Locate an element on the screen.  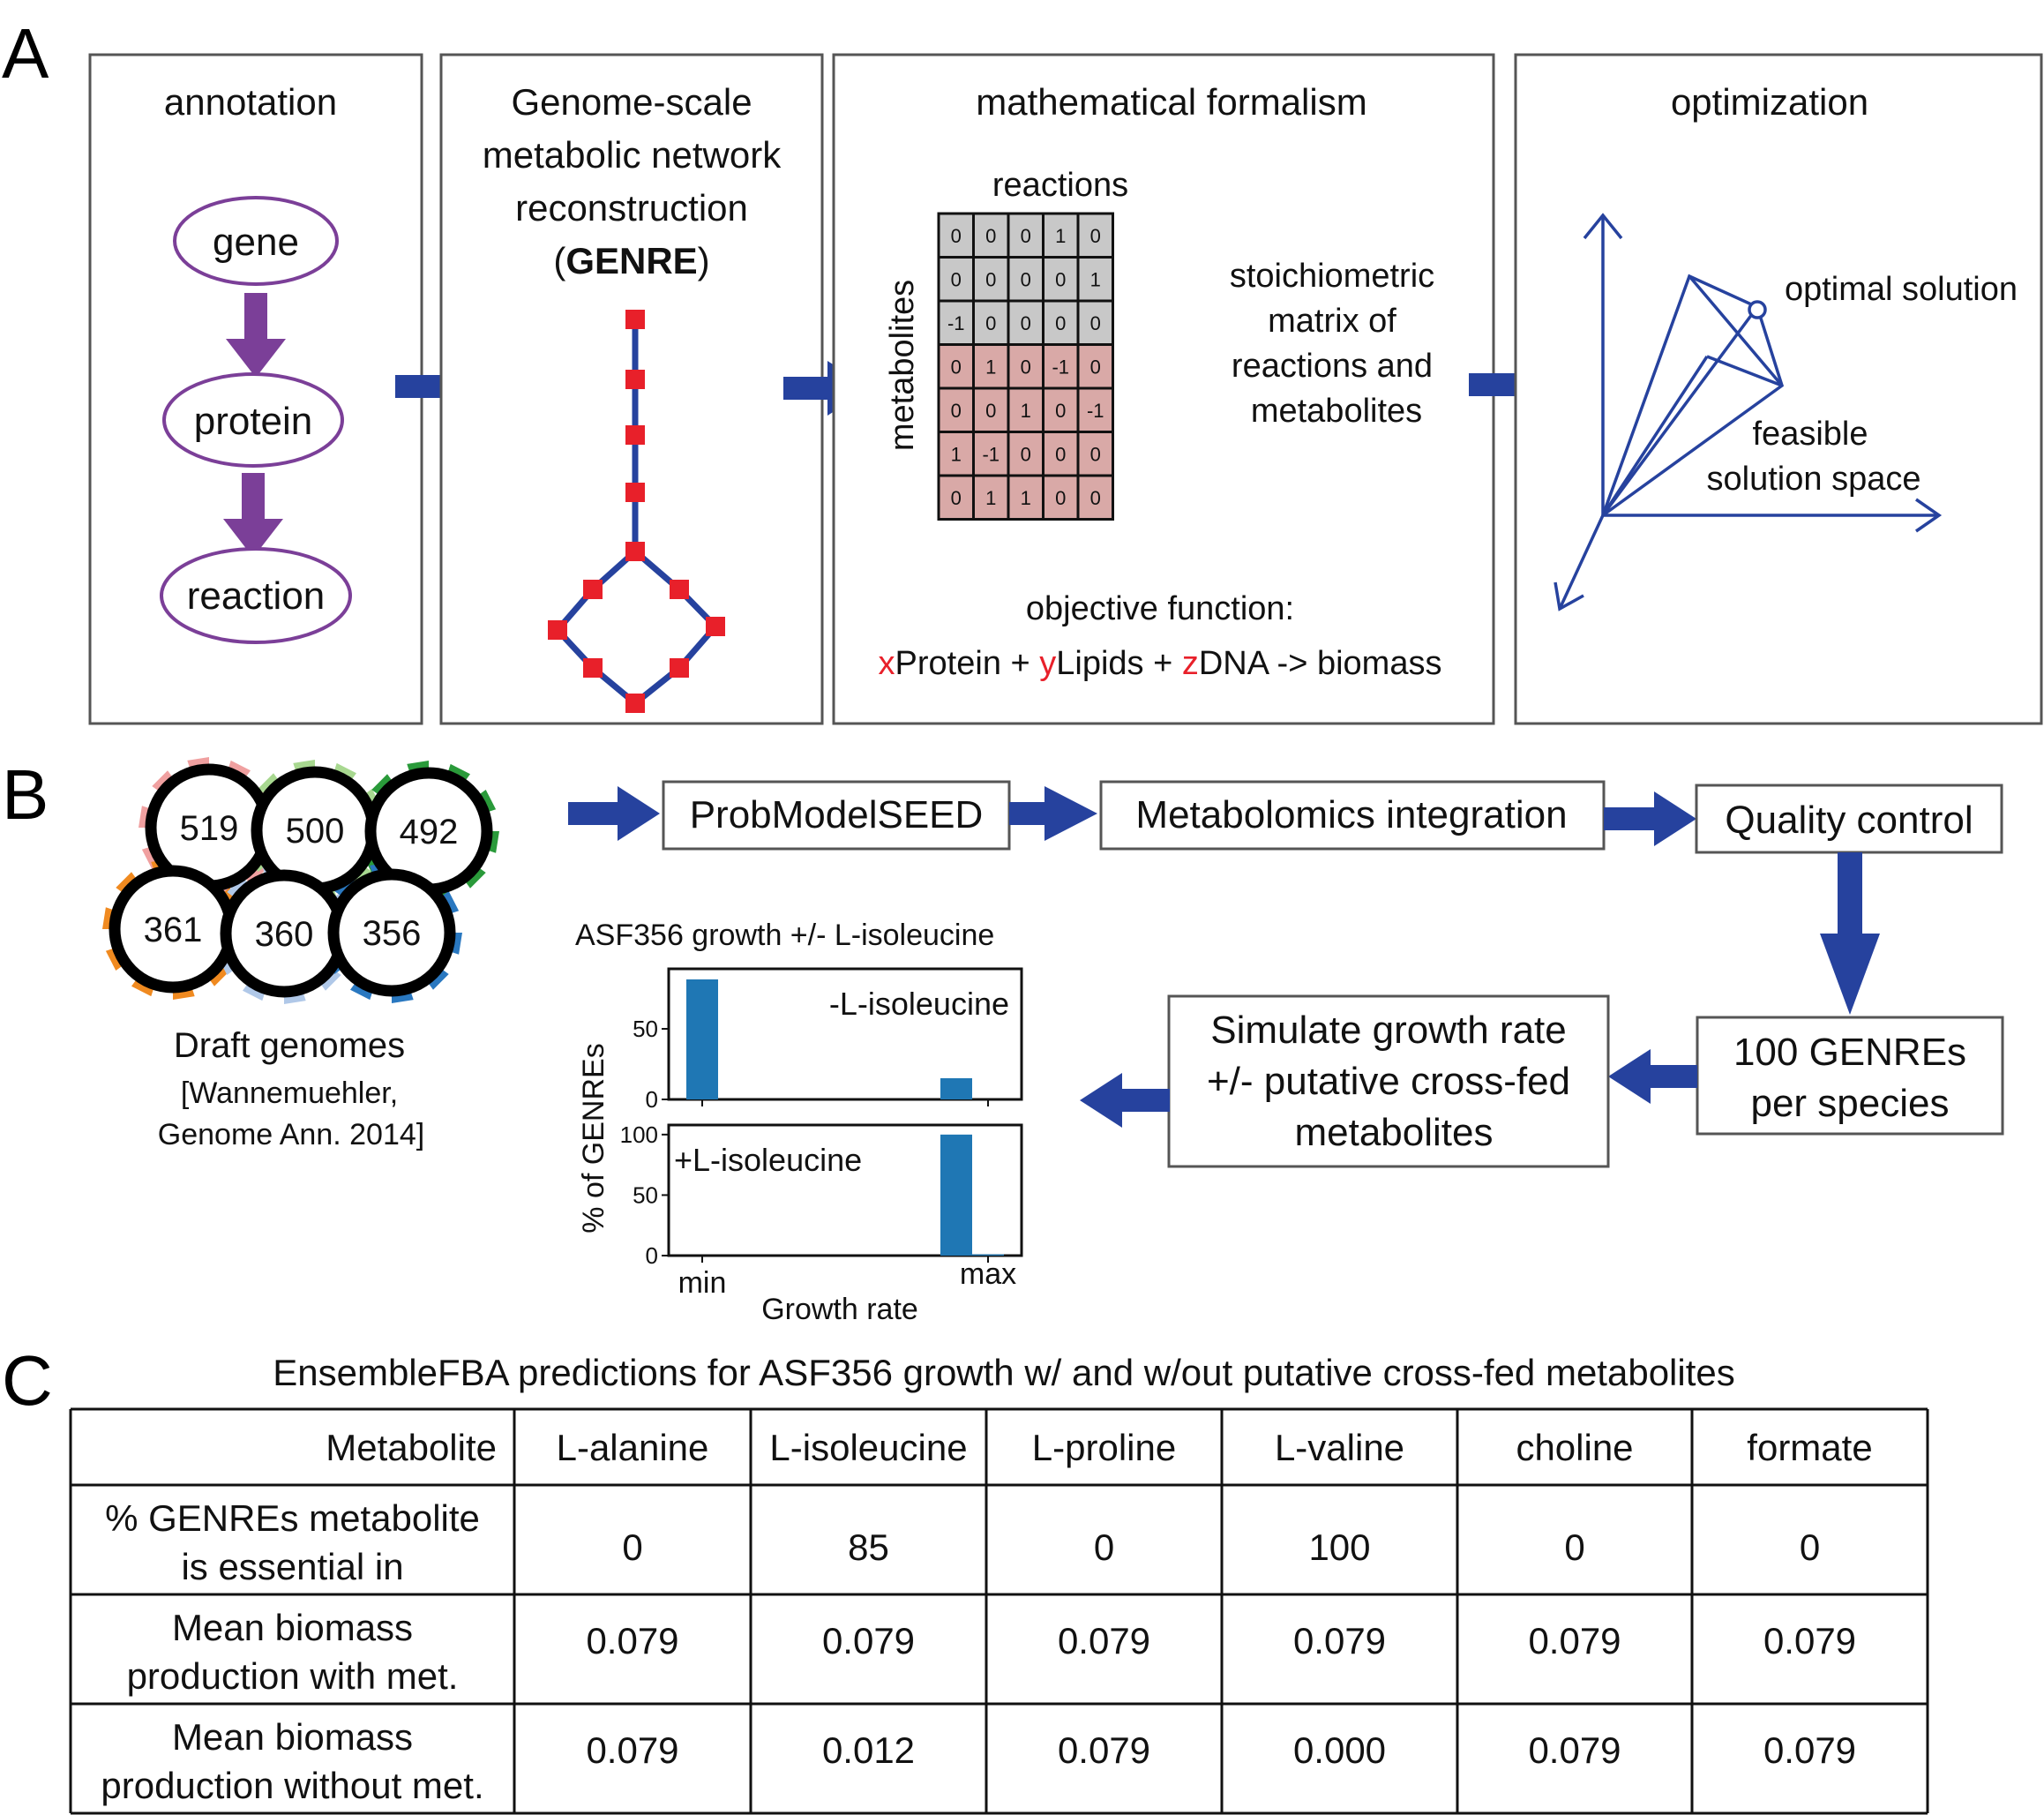
genres-label-line2: per species is located at coordinates (1849, 1103).